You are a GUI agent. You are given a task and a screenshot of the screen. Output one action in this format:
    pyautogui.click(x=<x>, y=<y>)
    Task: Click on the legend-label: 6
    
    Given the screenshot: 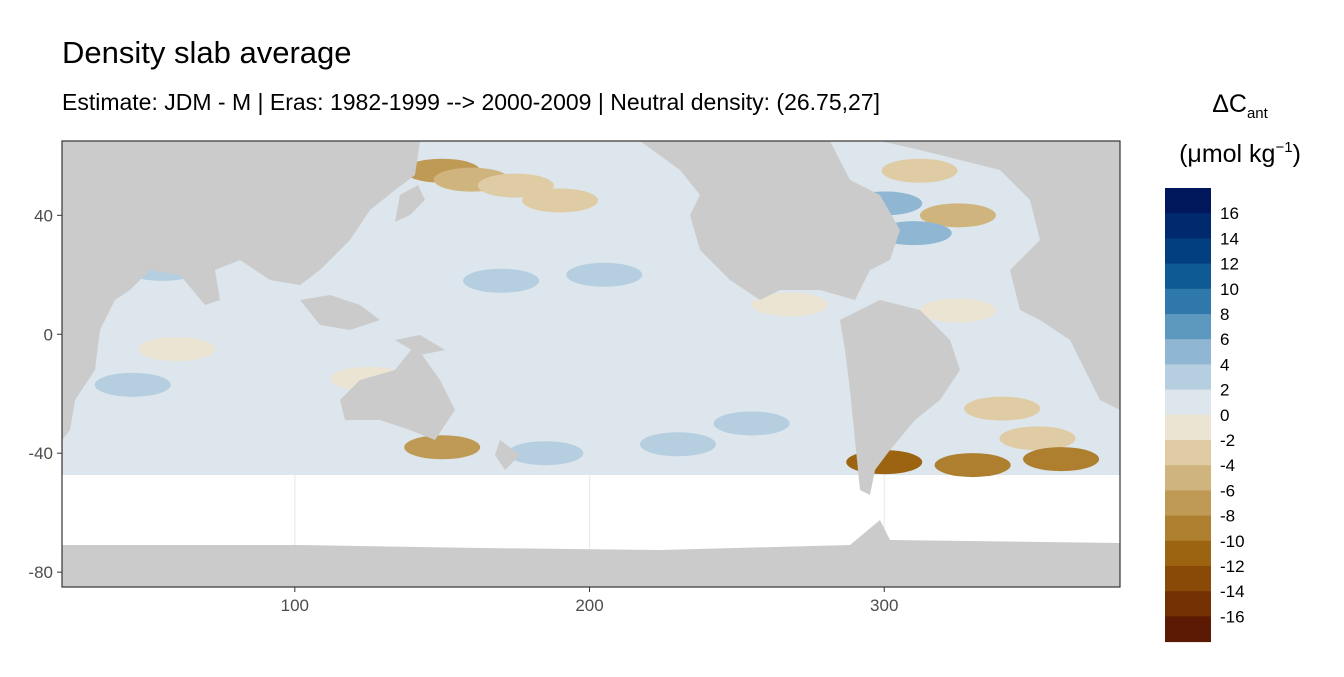 What is the action you would take?
    pyautogui.click(x=1224, y=339)
    